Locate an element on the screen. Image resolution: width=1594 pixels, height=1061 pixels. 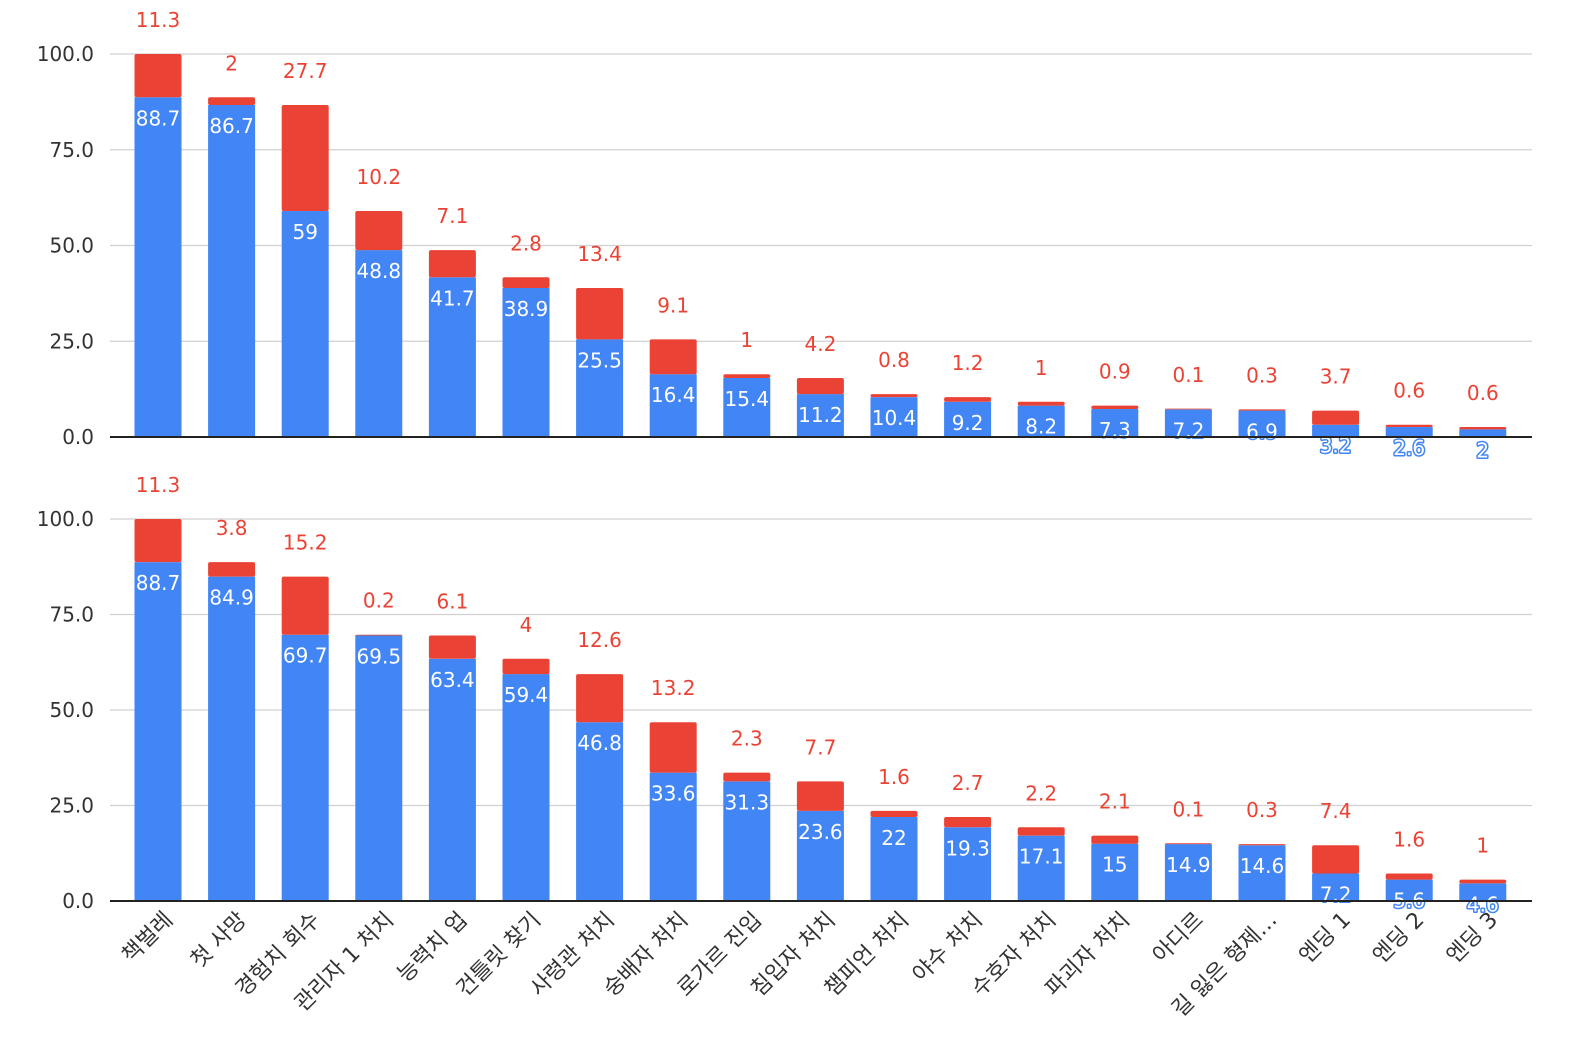
chart2-label-base: 84.9 is located at coordinates (231, 598).